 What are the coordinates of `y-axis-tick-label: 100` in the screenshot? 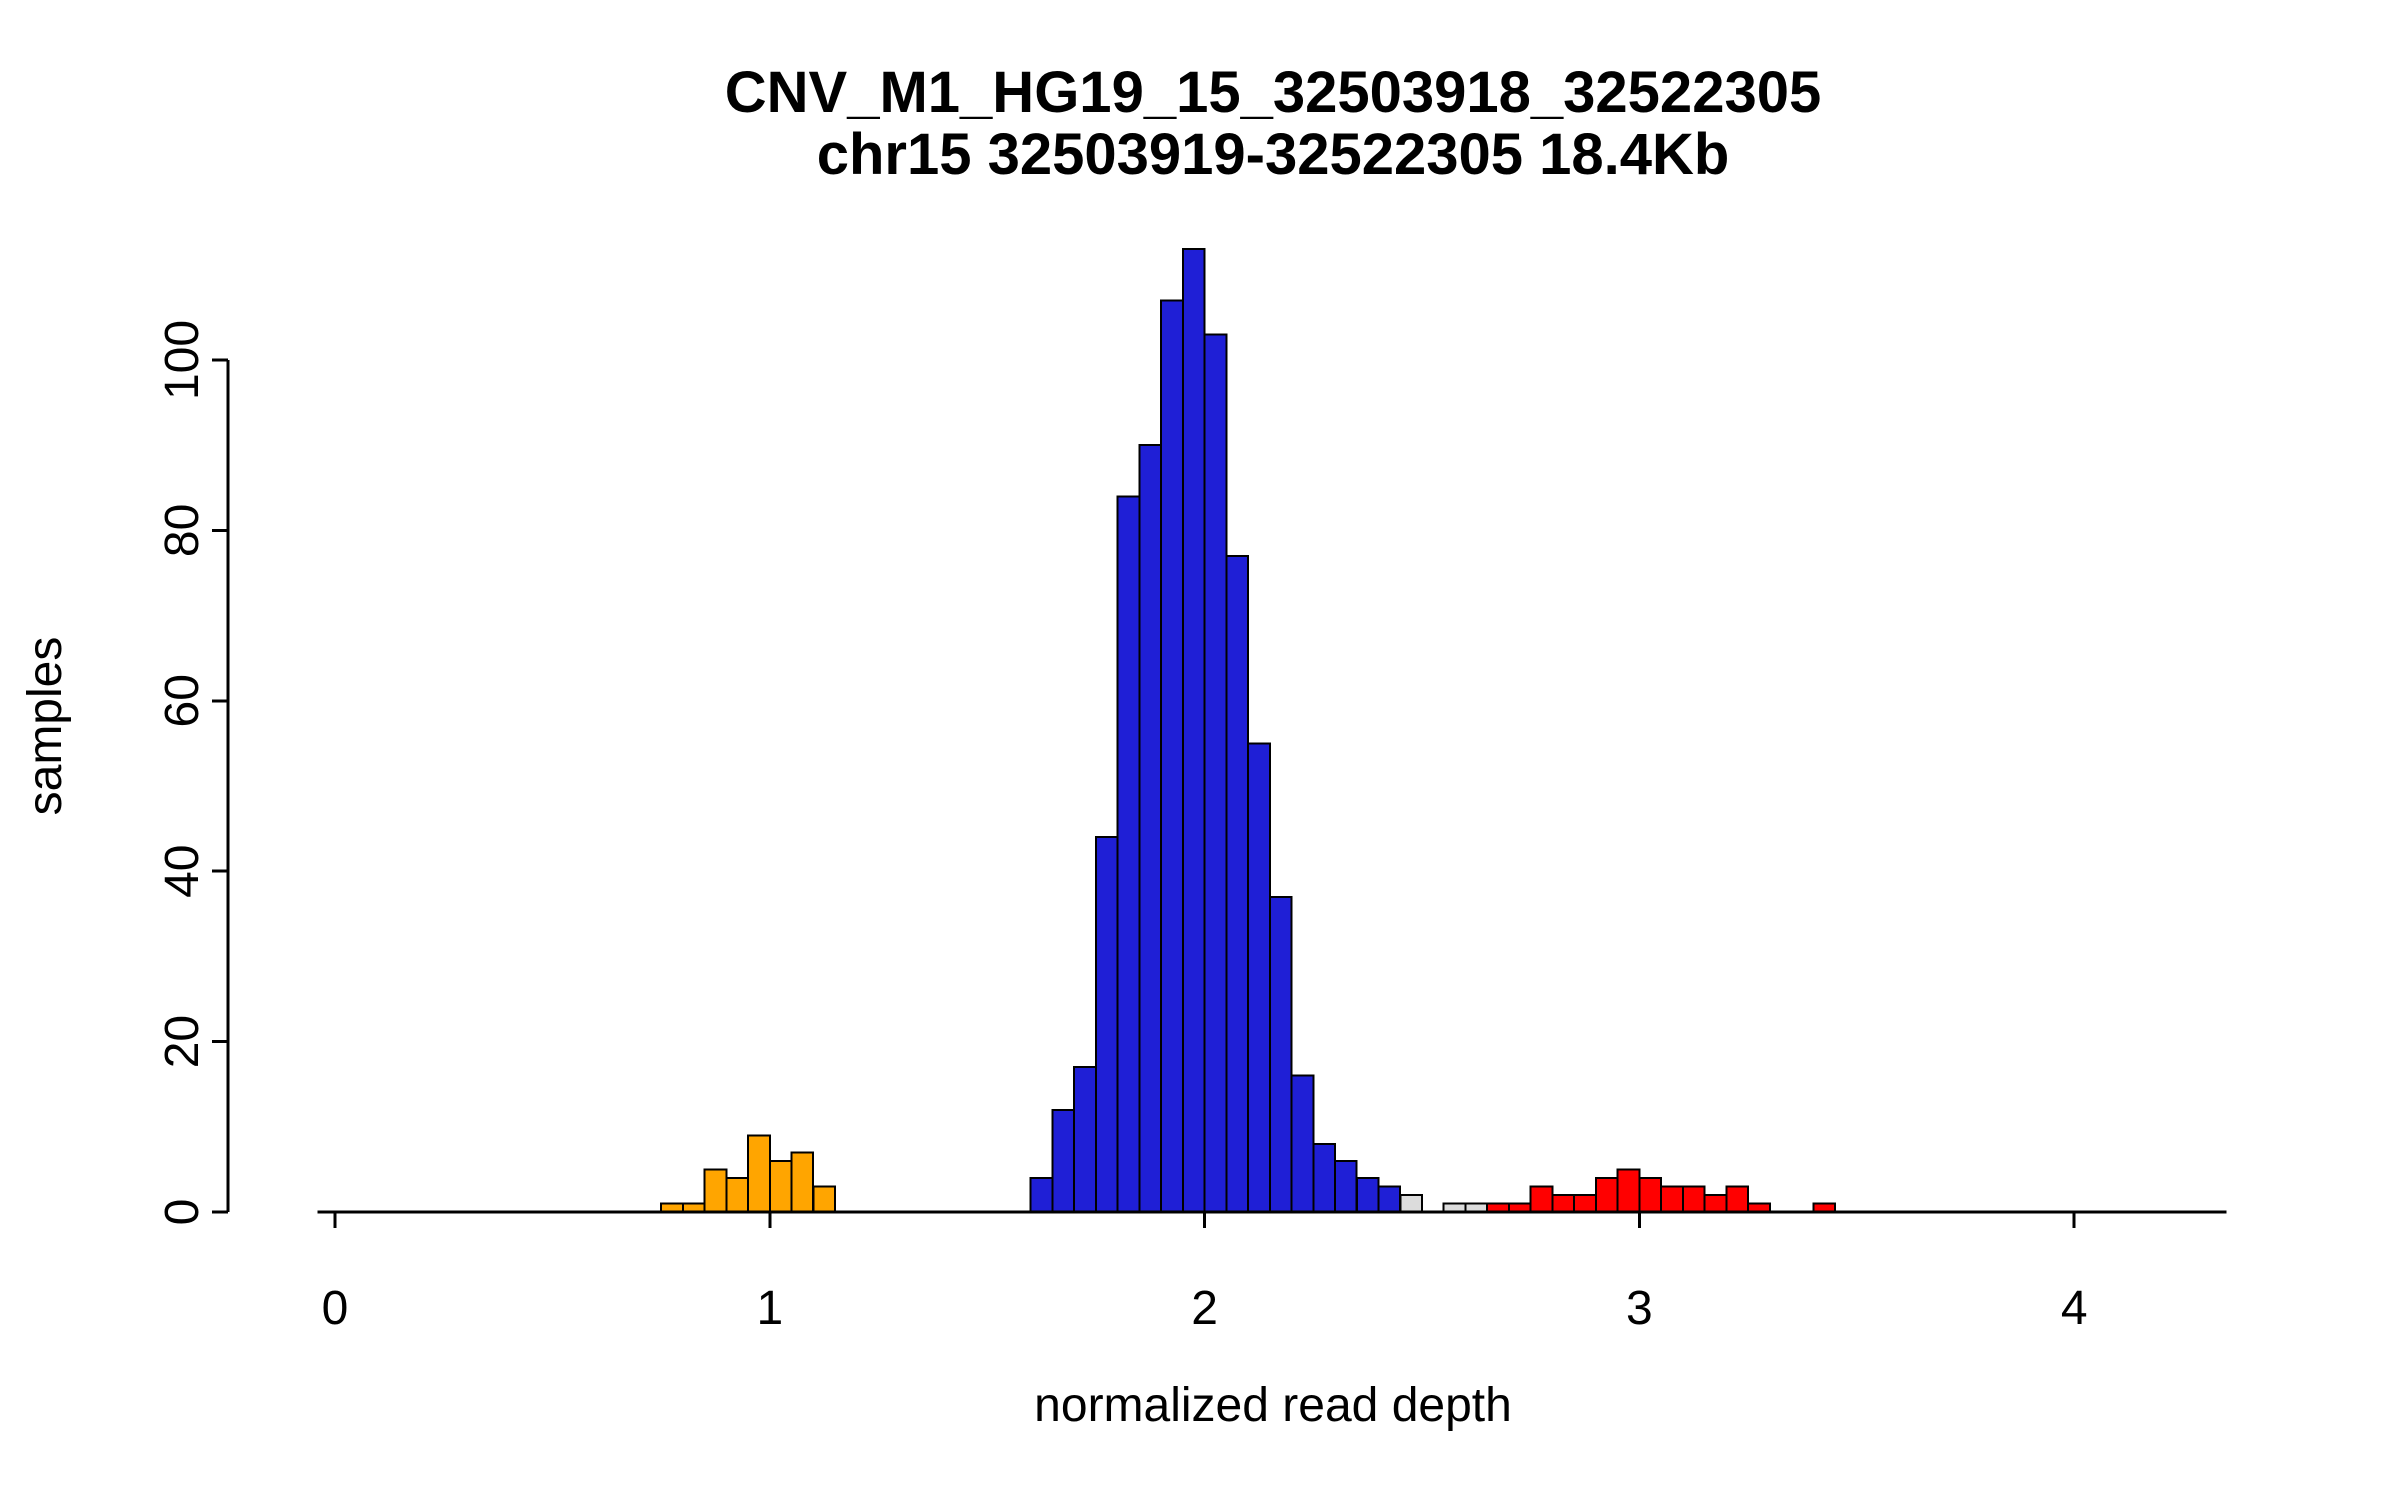 It's located at (182, 360).